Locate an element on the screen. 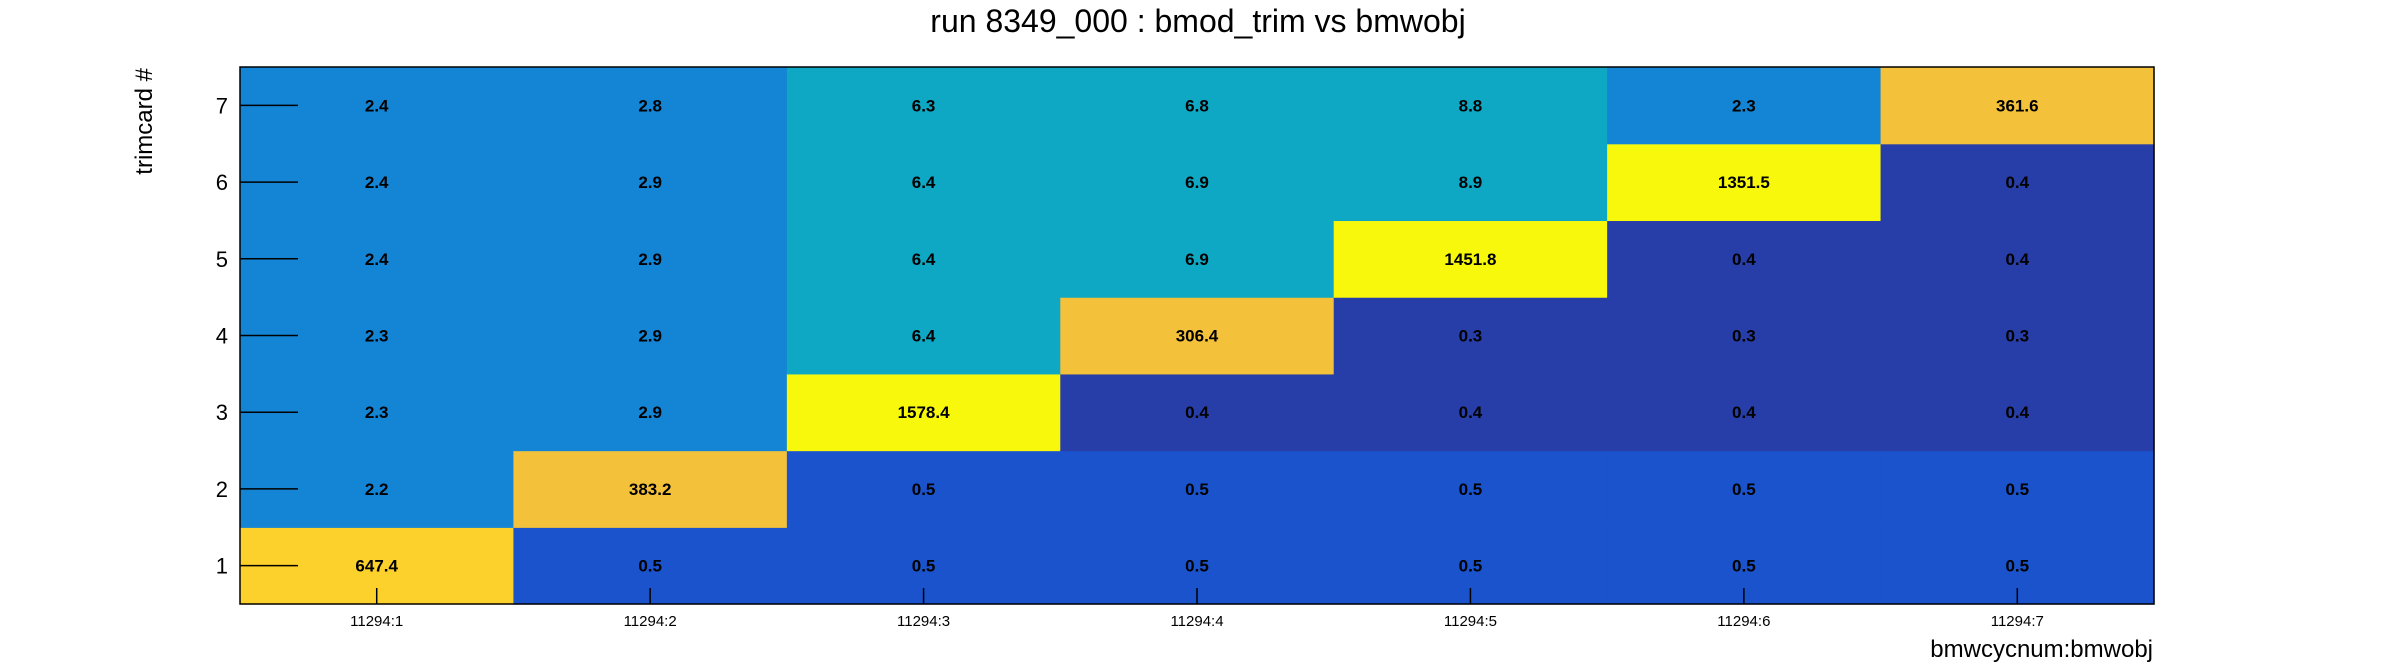 This screenshot has width=2396, height=672. y-tick-label: 2 is located at coordinates (222, 489).